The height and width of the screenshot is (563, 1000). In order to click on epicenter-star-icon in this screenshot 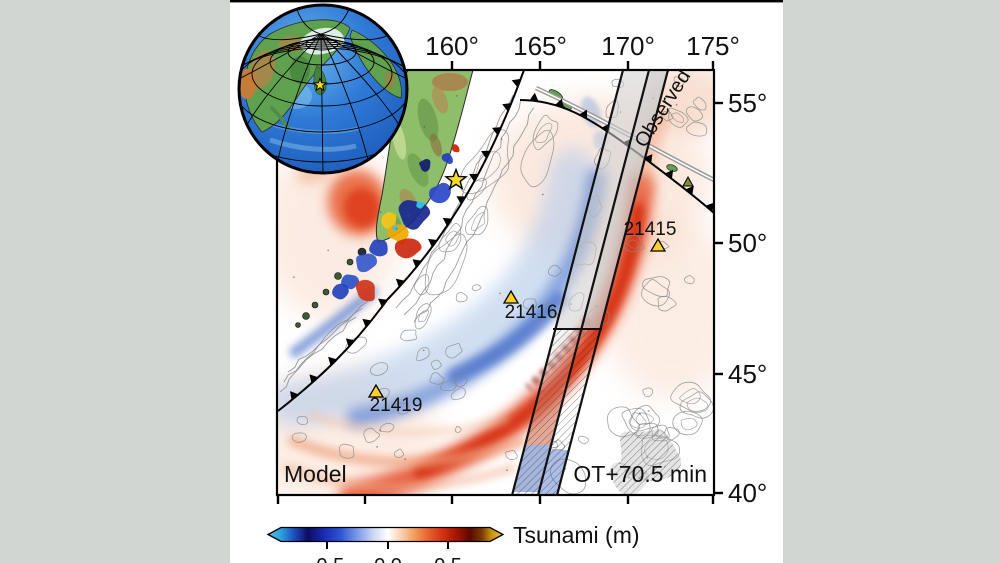, I will do `click(456, 179)`.